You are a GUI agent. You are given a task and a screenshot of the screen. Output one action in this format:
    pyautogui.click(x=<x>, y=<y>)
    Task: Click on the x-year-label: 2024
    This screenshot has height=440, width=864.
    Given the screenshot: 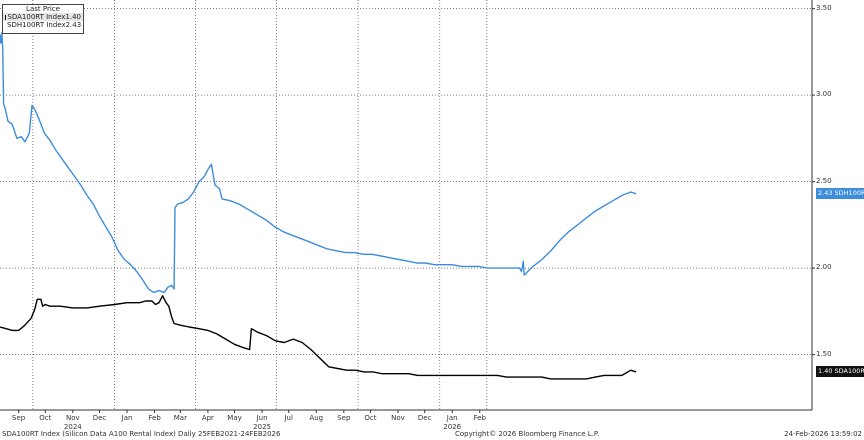 What is the action you would take?
    pyautogui.click(x=72, y=427)
    